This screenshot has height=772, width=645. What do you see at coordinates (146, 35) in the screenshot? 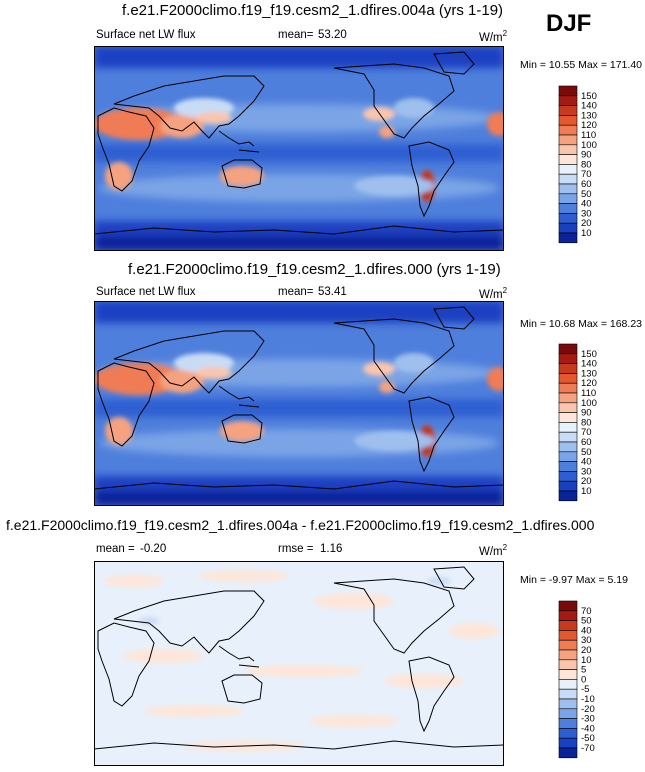
I see `panel1-variable-label: Surface net LW flux` at bounding box center [146, 35].